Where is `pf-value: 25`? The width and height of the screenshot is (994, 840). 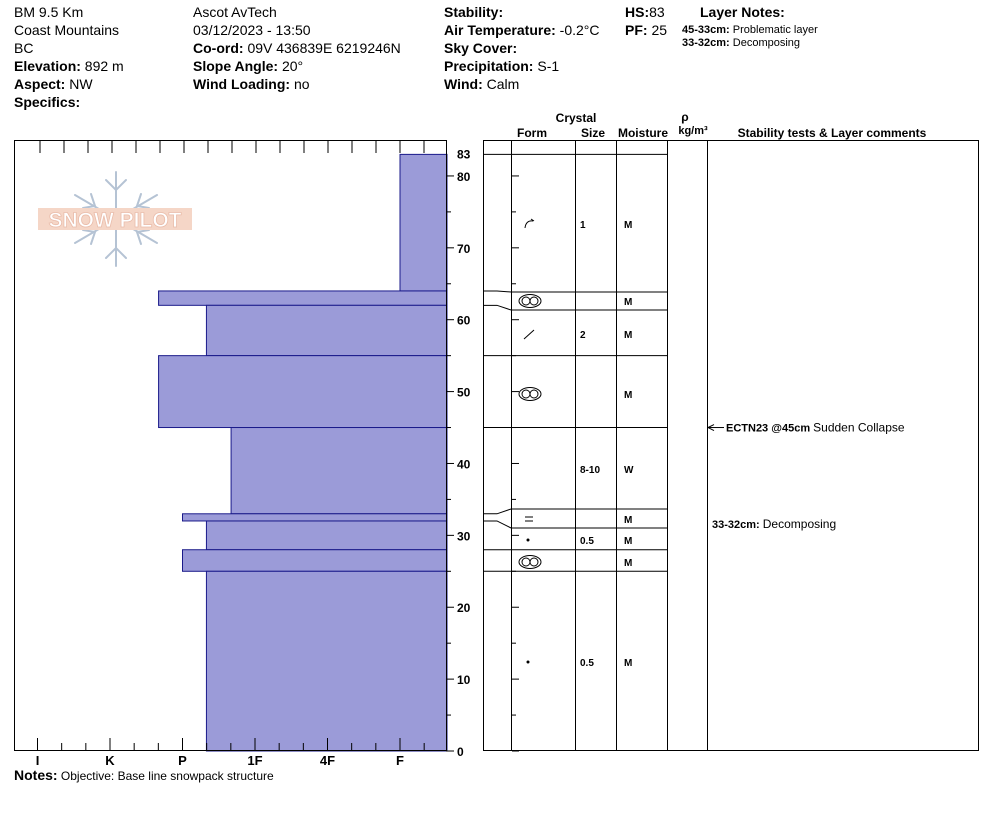 pf-value: 25 is located at coordinates (659, 30).